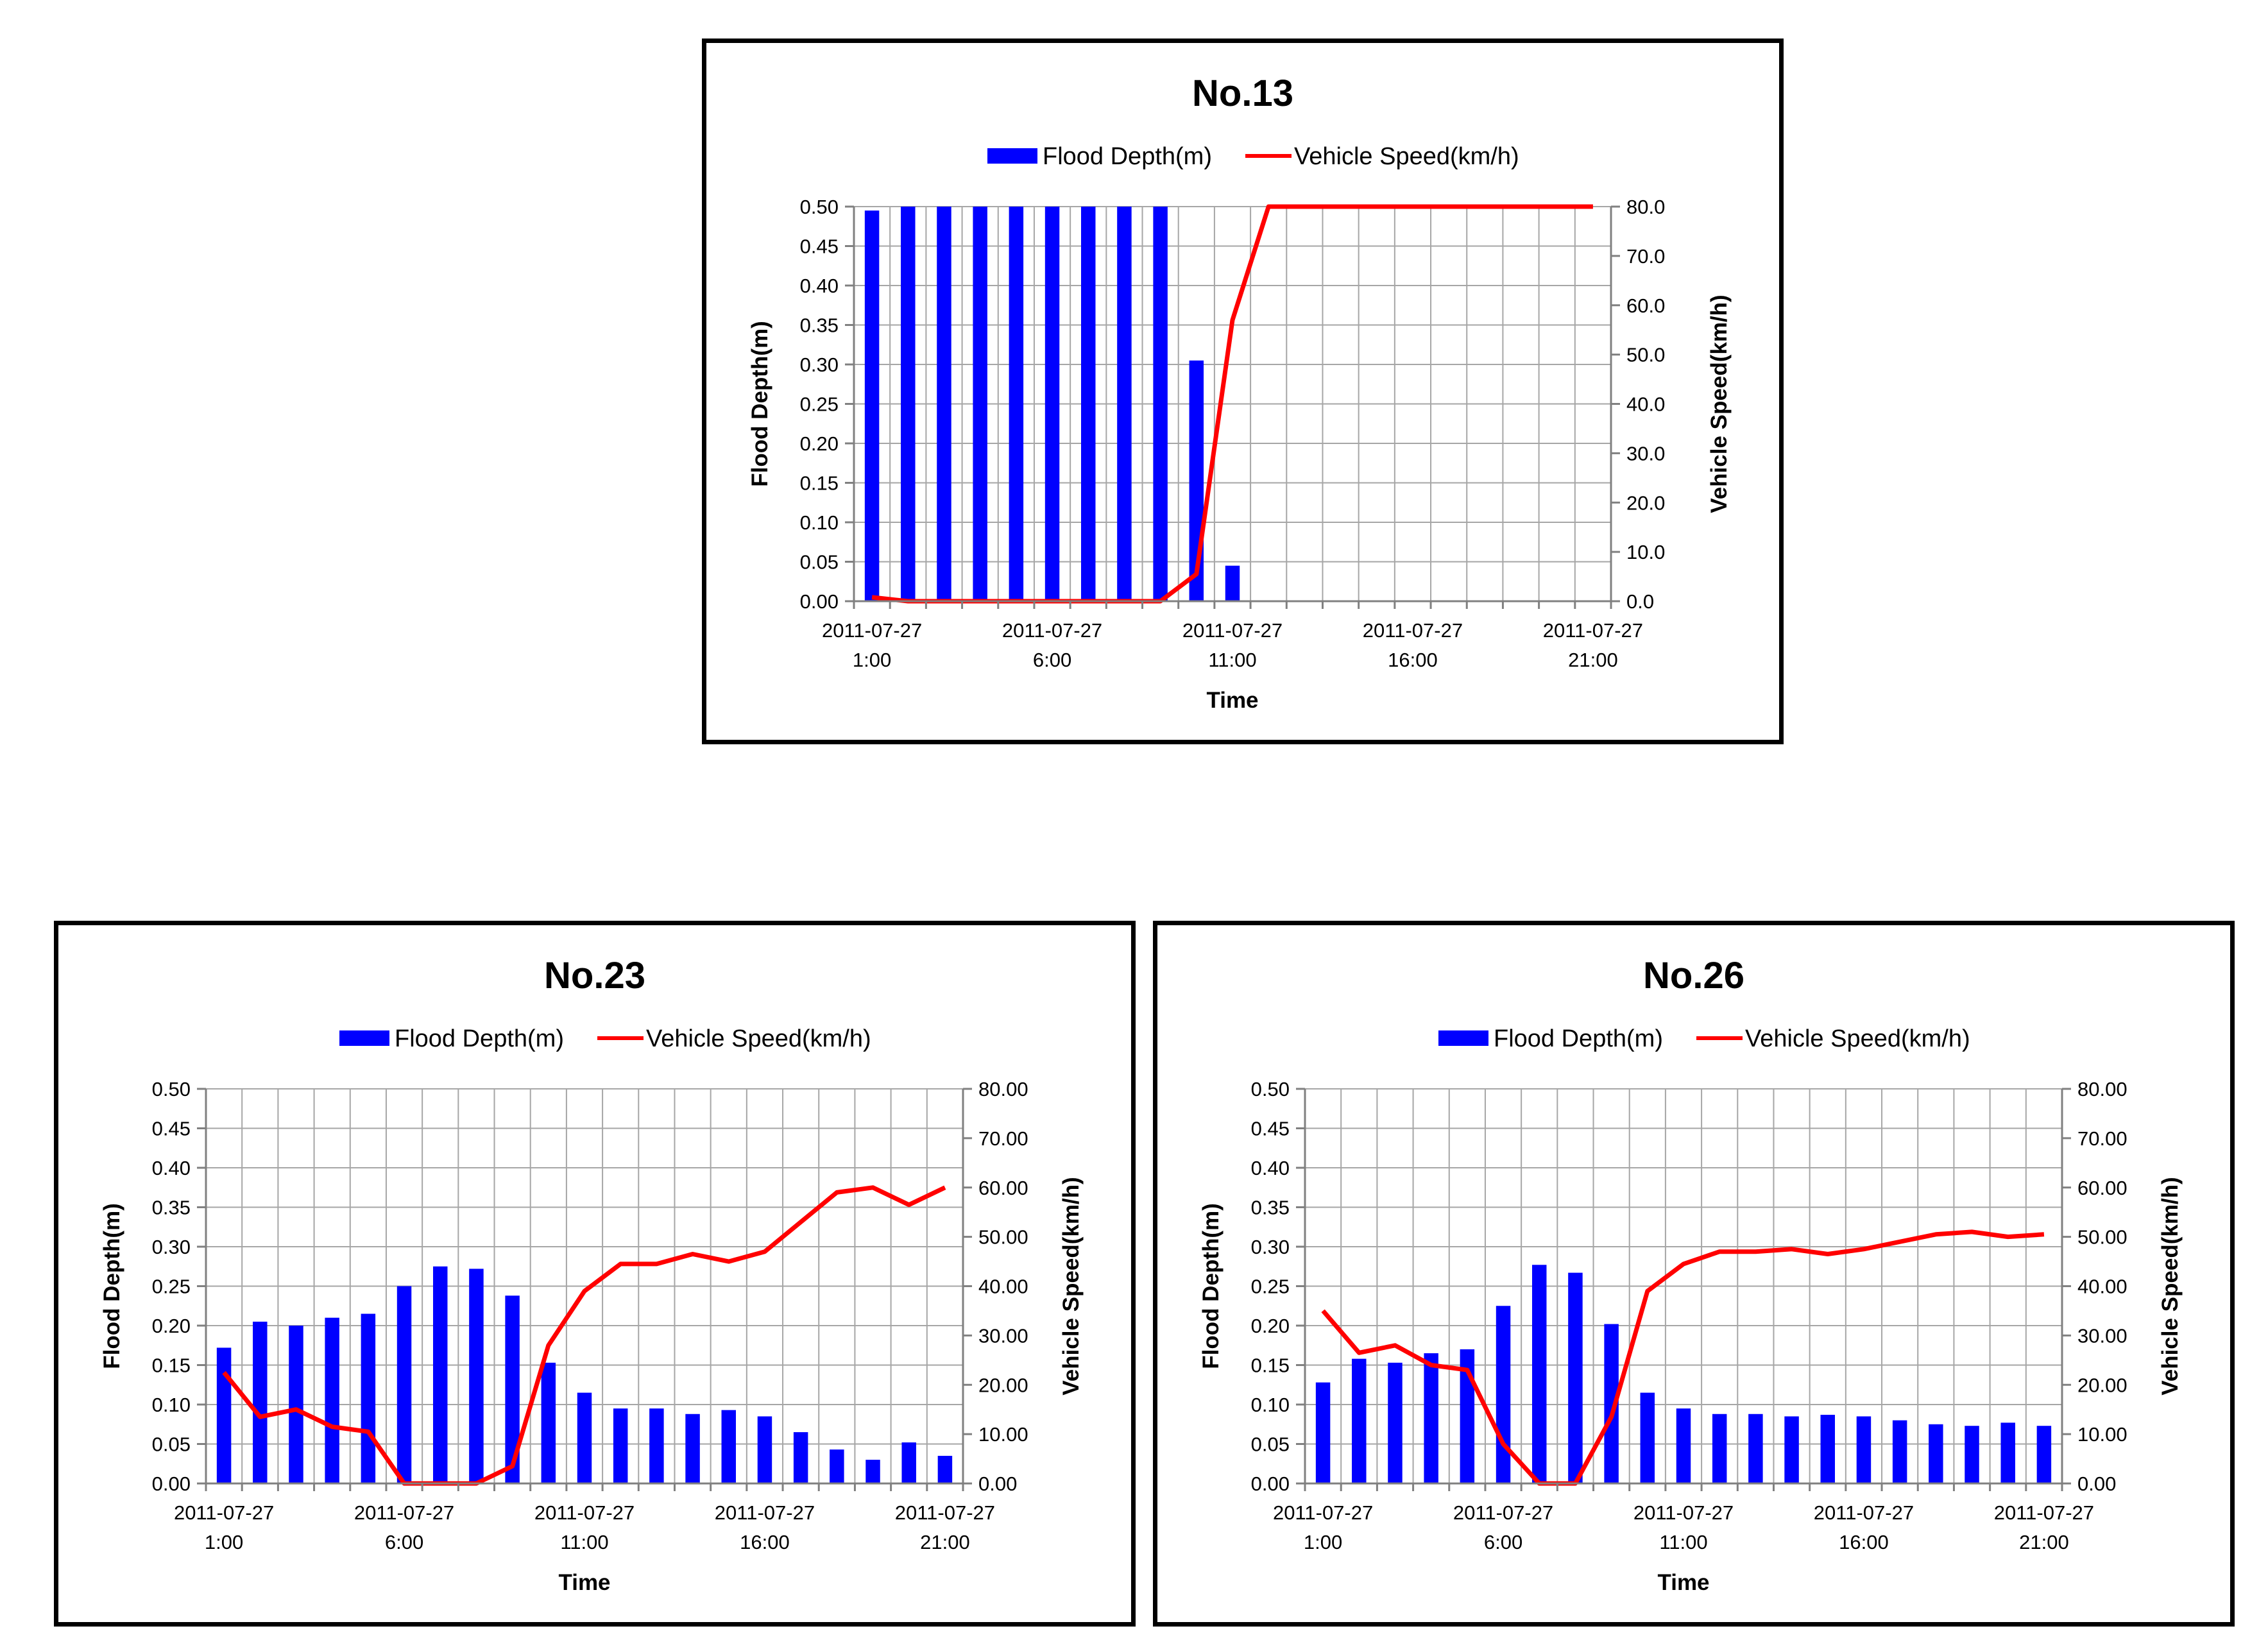 The height and width of the screenshot is (1649, 2268). I want to click on right-tick-label: 30.00, so click(1003, 1336).